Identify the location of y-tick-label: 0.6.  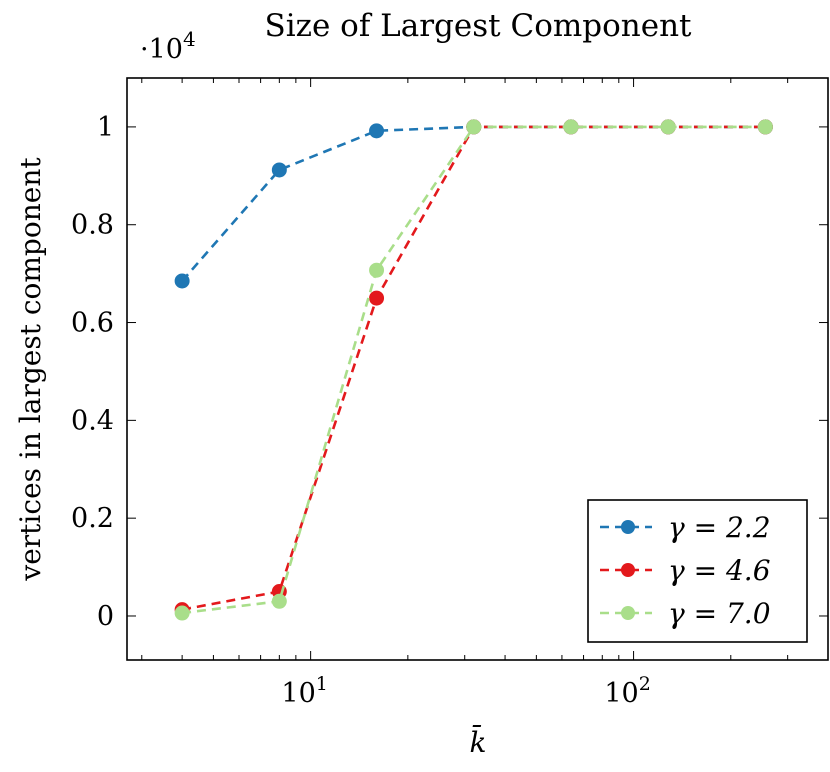
(92, 323).